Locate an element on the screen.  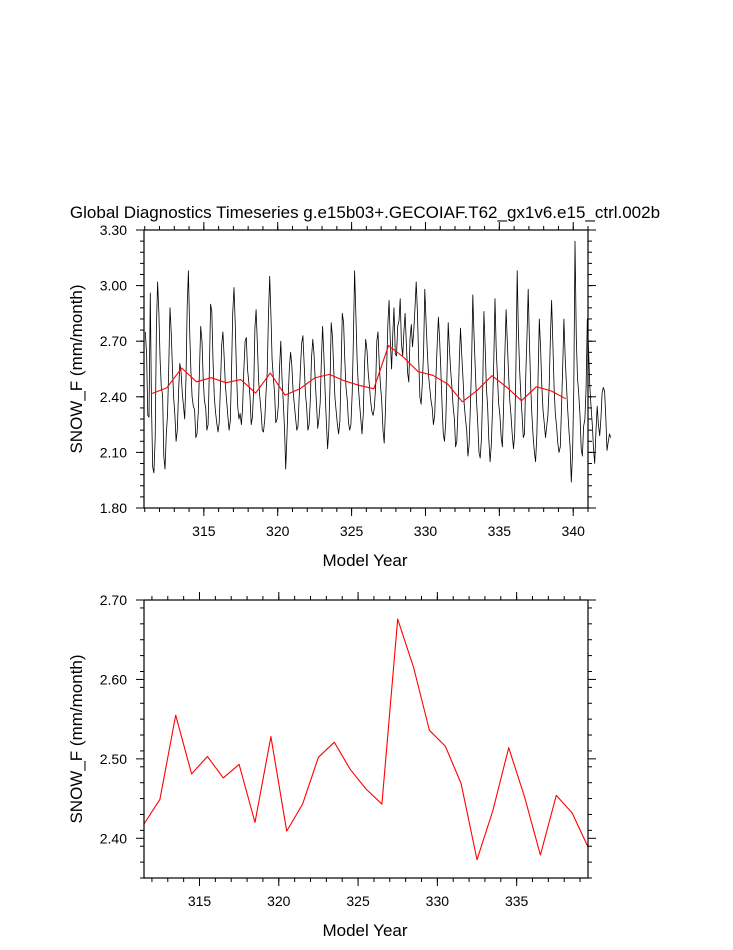
chart-top-x-tick-label: 325 is located at coordinates (352, 531).